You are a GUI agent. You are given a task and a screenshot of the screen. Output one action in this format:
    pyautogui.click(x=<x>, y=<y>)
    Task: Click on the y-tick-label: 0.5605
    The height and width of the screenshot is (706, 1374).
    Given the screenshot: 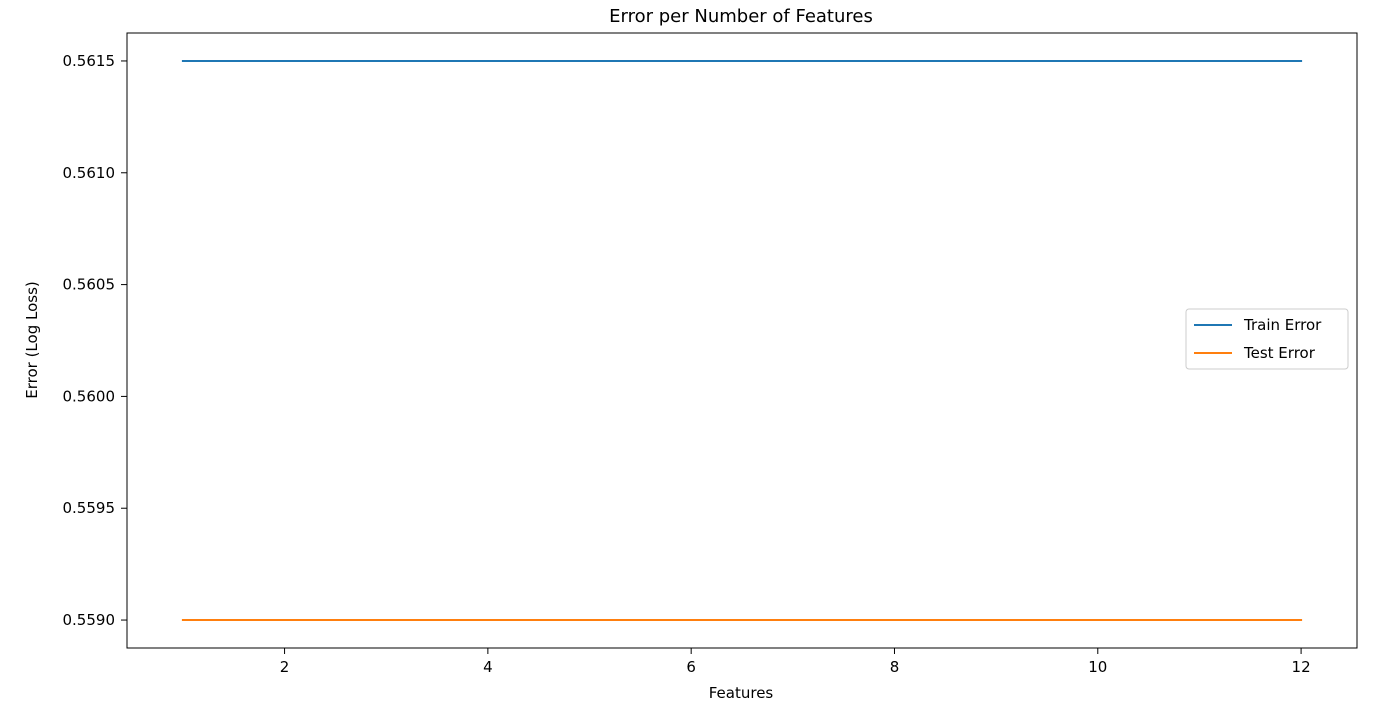 What is the action you would take?
    pyautogui.click(x=89, y=285)
    